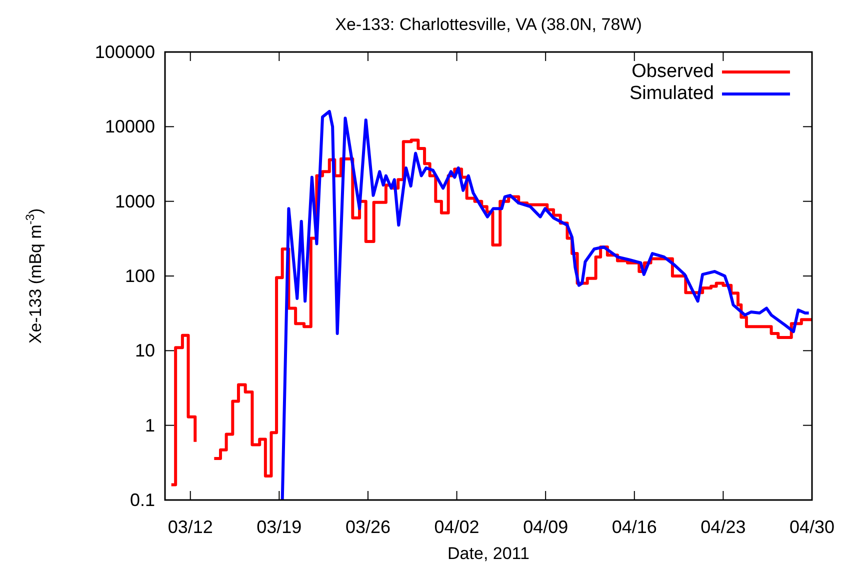 The height and width of the screenshot is (571, 859). I want to click on x-tick-label: 04/02, so click(457, 527).